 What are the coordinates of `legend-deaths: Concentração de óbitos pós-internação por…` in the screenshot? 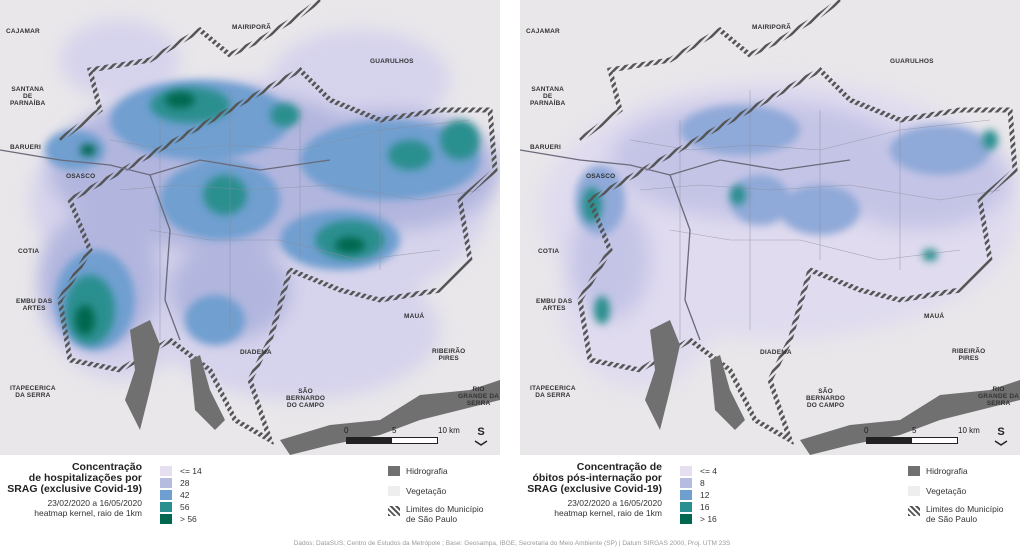 It's located at (770, 498).